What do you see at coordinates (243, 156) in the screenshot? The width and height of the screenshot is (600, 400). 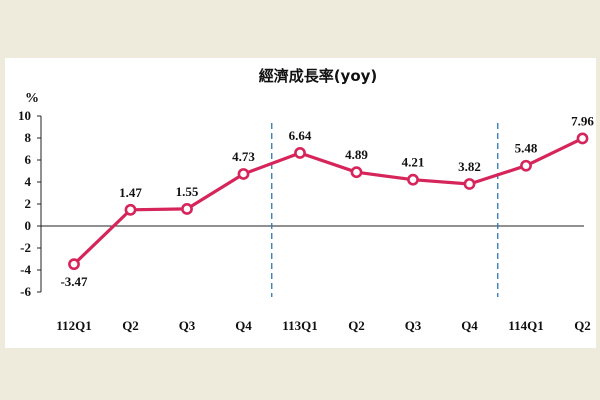 I see `data-label: 4.73` at bounding box center [243, 156].